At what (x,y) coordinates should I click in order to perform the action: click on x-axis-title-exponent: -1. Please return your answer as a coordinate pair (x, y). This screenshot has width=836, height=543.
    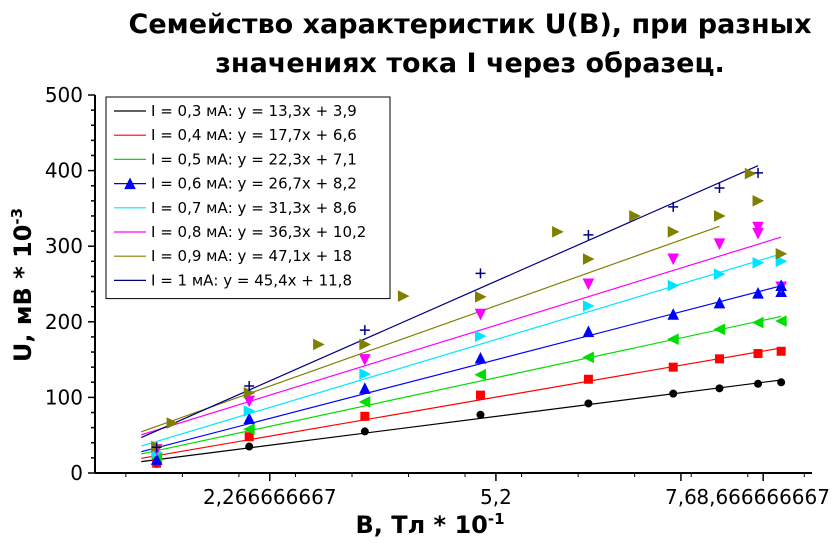
    Looking at the image, I should click on (496, 519).